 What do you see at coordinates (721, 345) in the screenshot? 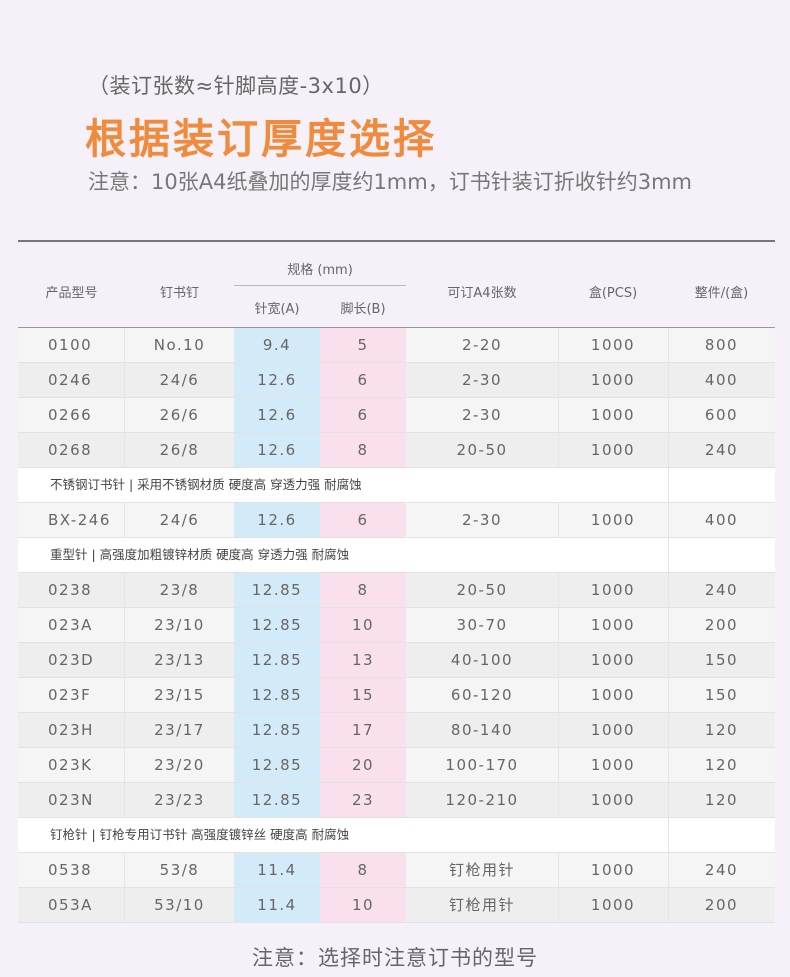
I see `cell-carton: 800` at bounding box center [721, 345].